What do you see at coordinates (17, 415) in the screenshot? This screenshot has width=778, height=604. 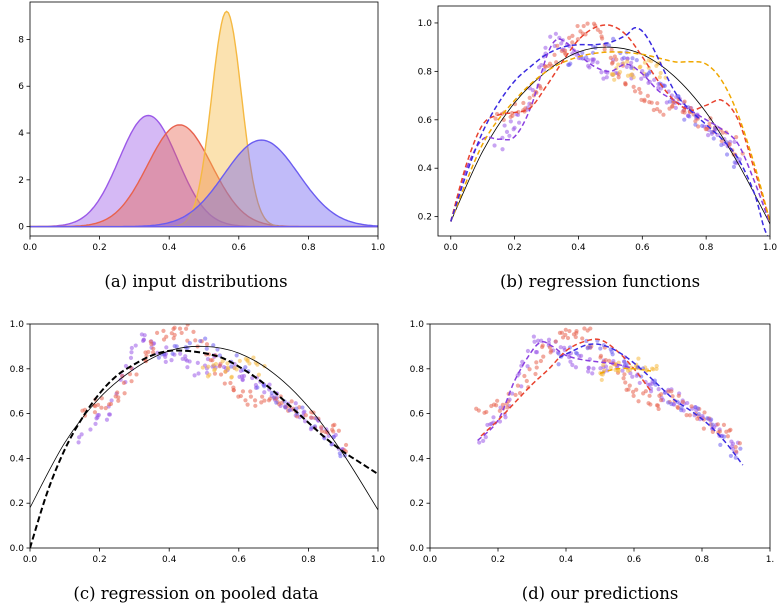 I see `y-tick-label: 0.6` at bounding box center [17, 415].